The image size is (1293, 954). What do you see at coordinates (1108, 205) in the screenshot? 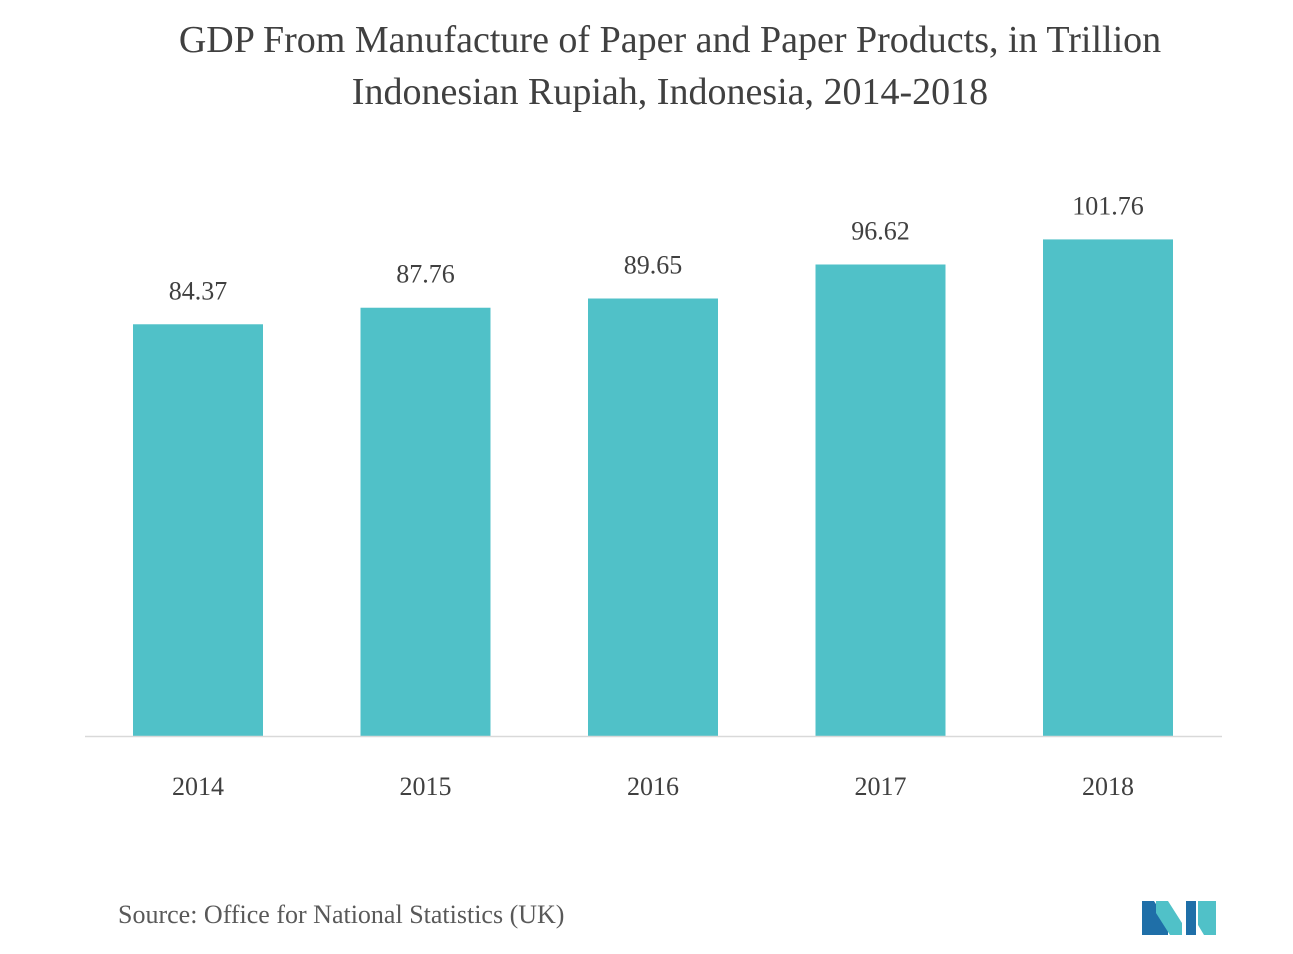
I see `value-label-2018: 101.76` at bounding box center [1108, 205].